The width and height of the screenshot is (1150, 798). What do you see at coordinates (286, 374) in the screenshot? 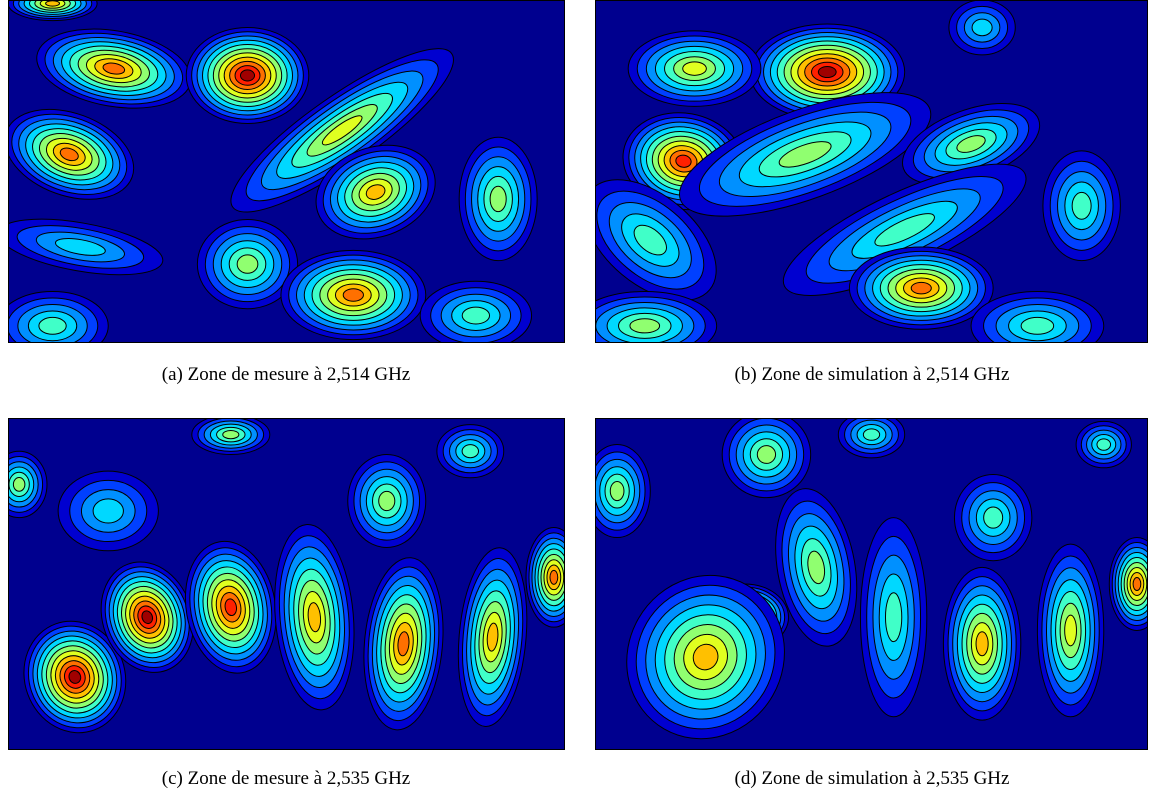
I see `caption: (a) Zone de mesure à 2,514 GHz` at bounding box center [286, 374].